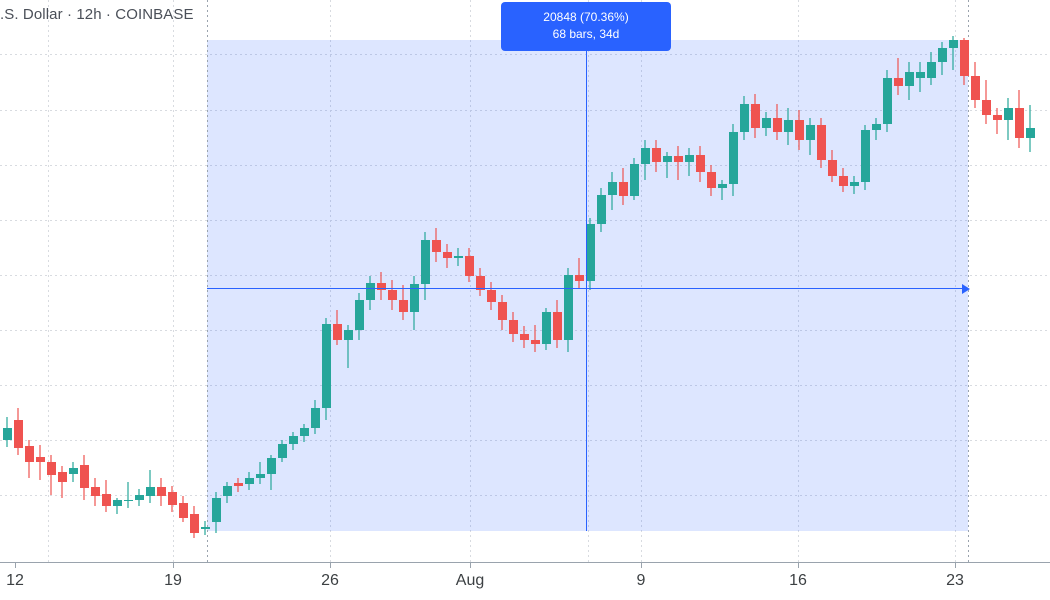  I want to click on measurement-tooltip: 20848 (70.36%) 68 bars, 34d, so click(586, 26).